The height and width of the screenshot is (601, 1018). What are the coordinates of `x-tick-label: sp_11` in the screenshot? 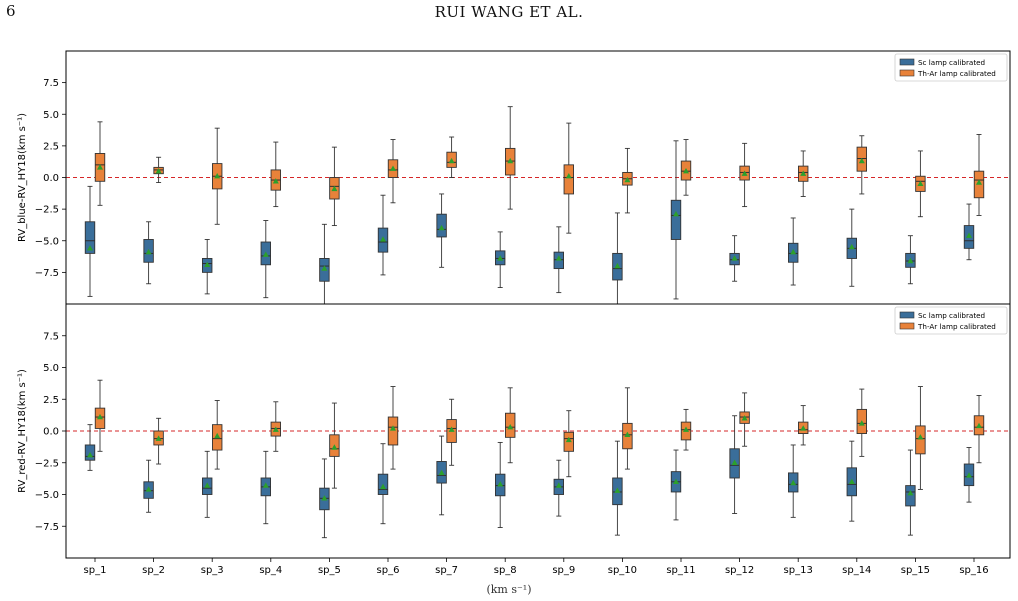 It's located at (680, 570).